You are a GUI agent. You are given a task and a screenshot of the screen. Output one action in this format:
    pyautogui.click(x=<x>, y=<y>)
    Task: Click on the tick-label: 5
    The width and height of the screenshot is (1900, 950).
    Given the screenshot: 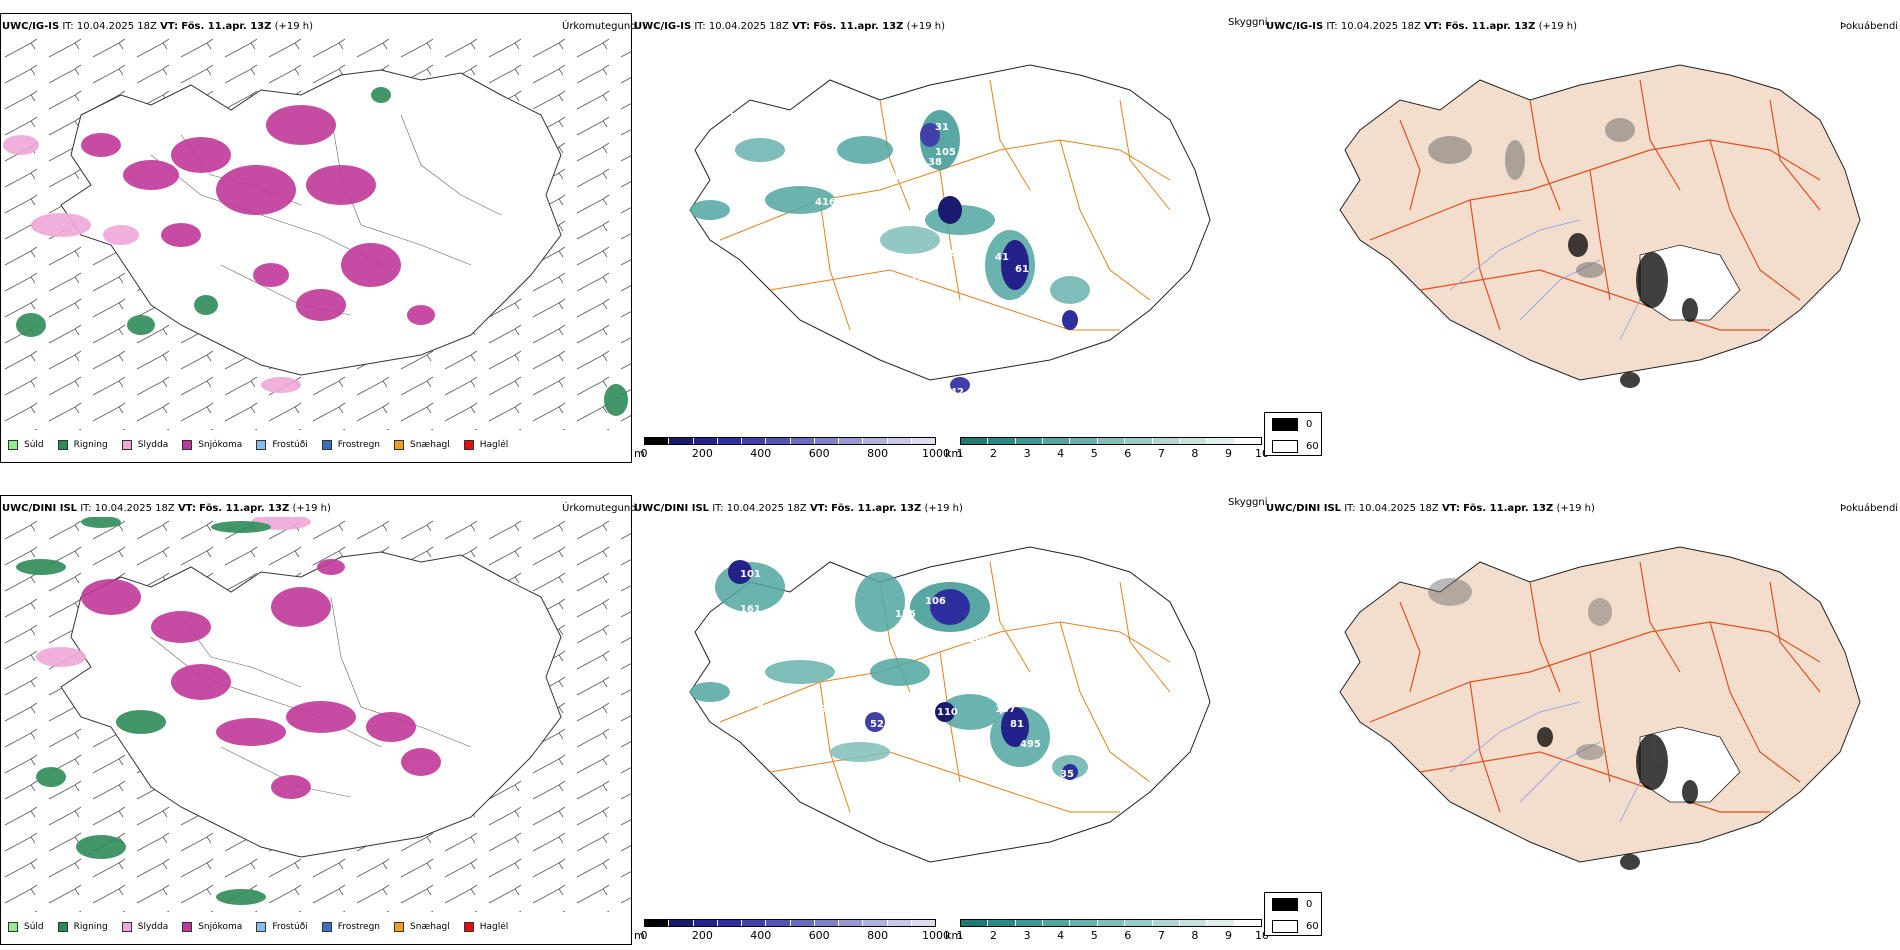 What is the action you would take?
    pyautogui.click(x=1094, y=935)
    